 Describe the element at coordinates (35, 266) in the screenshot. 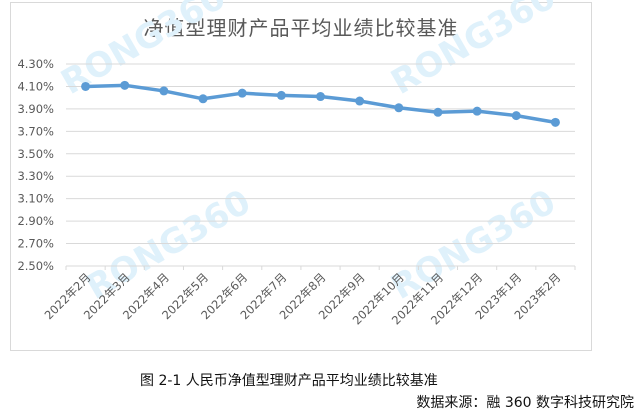

I see `y-tick-label: 2.50%` at that location.